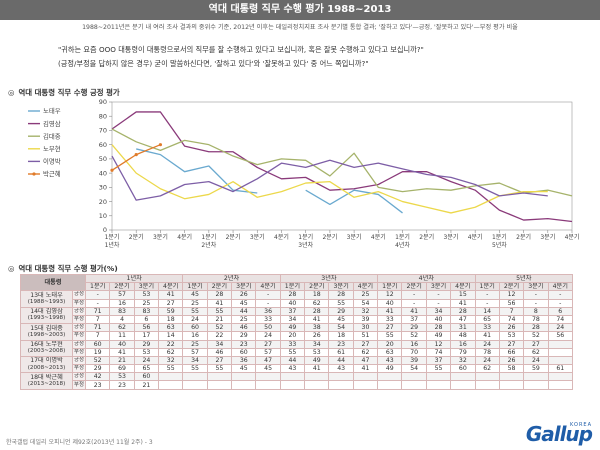  I want to click on president-cell: 14대 김영삼 (1993~1998), so click(46, 315).